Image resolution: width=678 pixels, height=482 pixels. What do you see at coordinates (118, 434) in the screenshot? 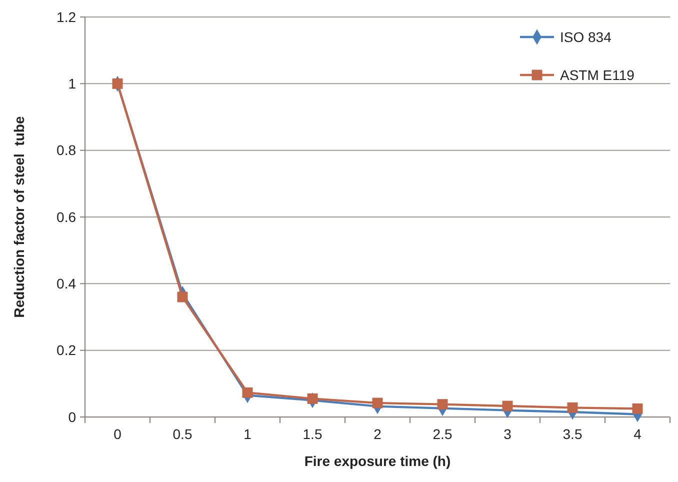
I see `x-tick-label: 0` at bounding box center [118, 434].